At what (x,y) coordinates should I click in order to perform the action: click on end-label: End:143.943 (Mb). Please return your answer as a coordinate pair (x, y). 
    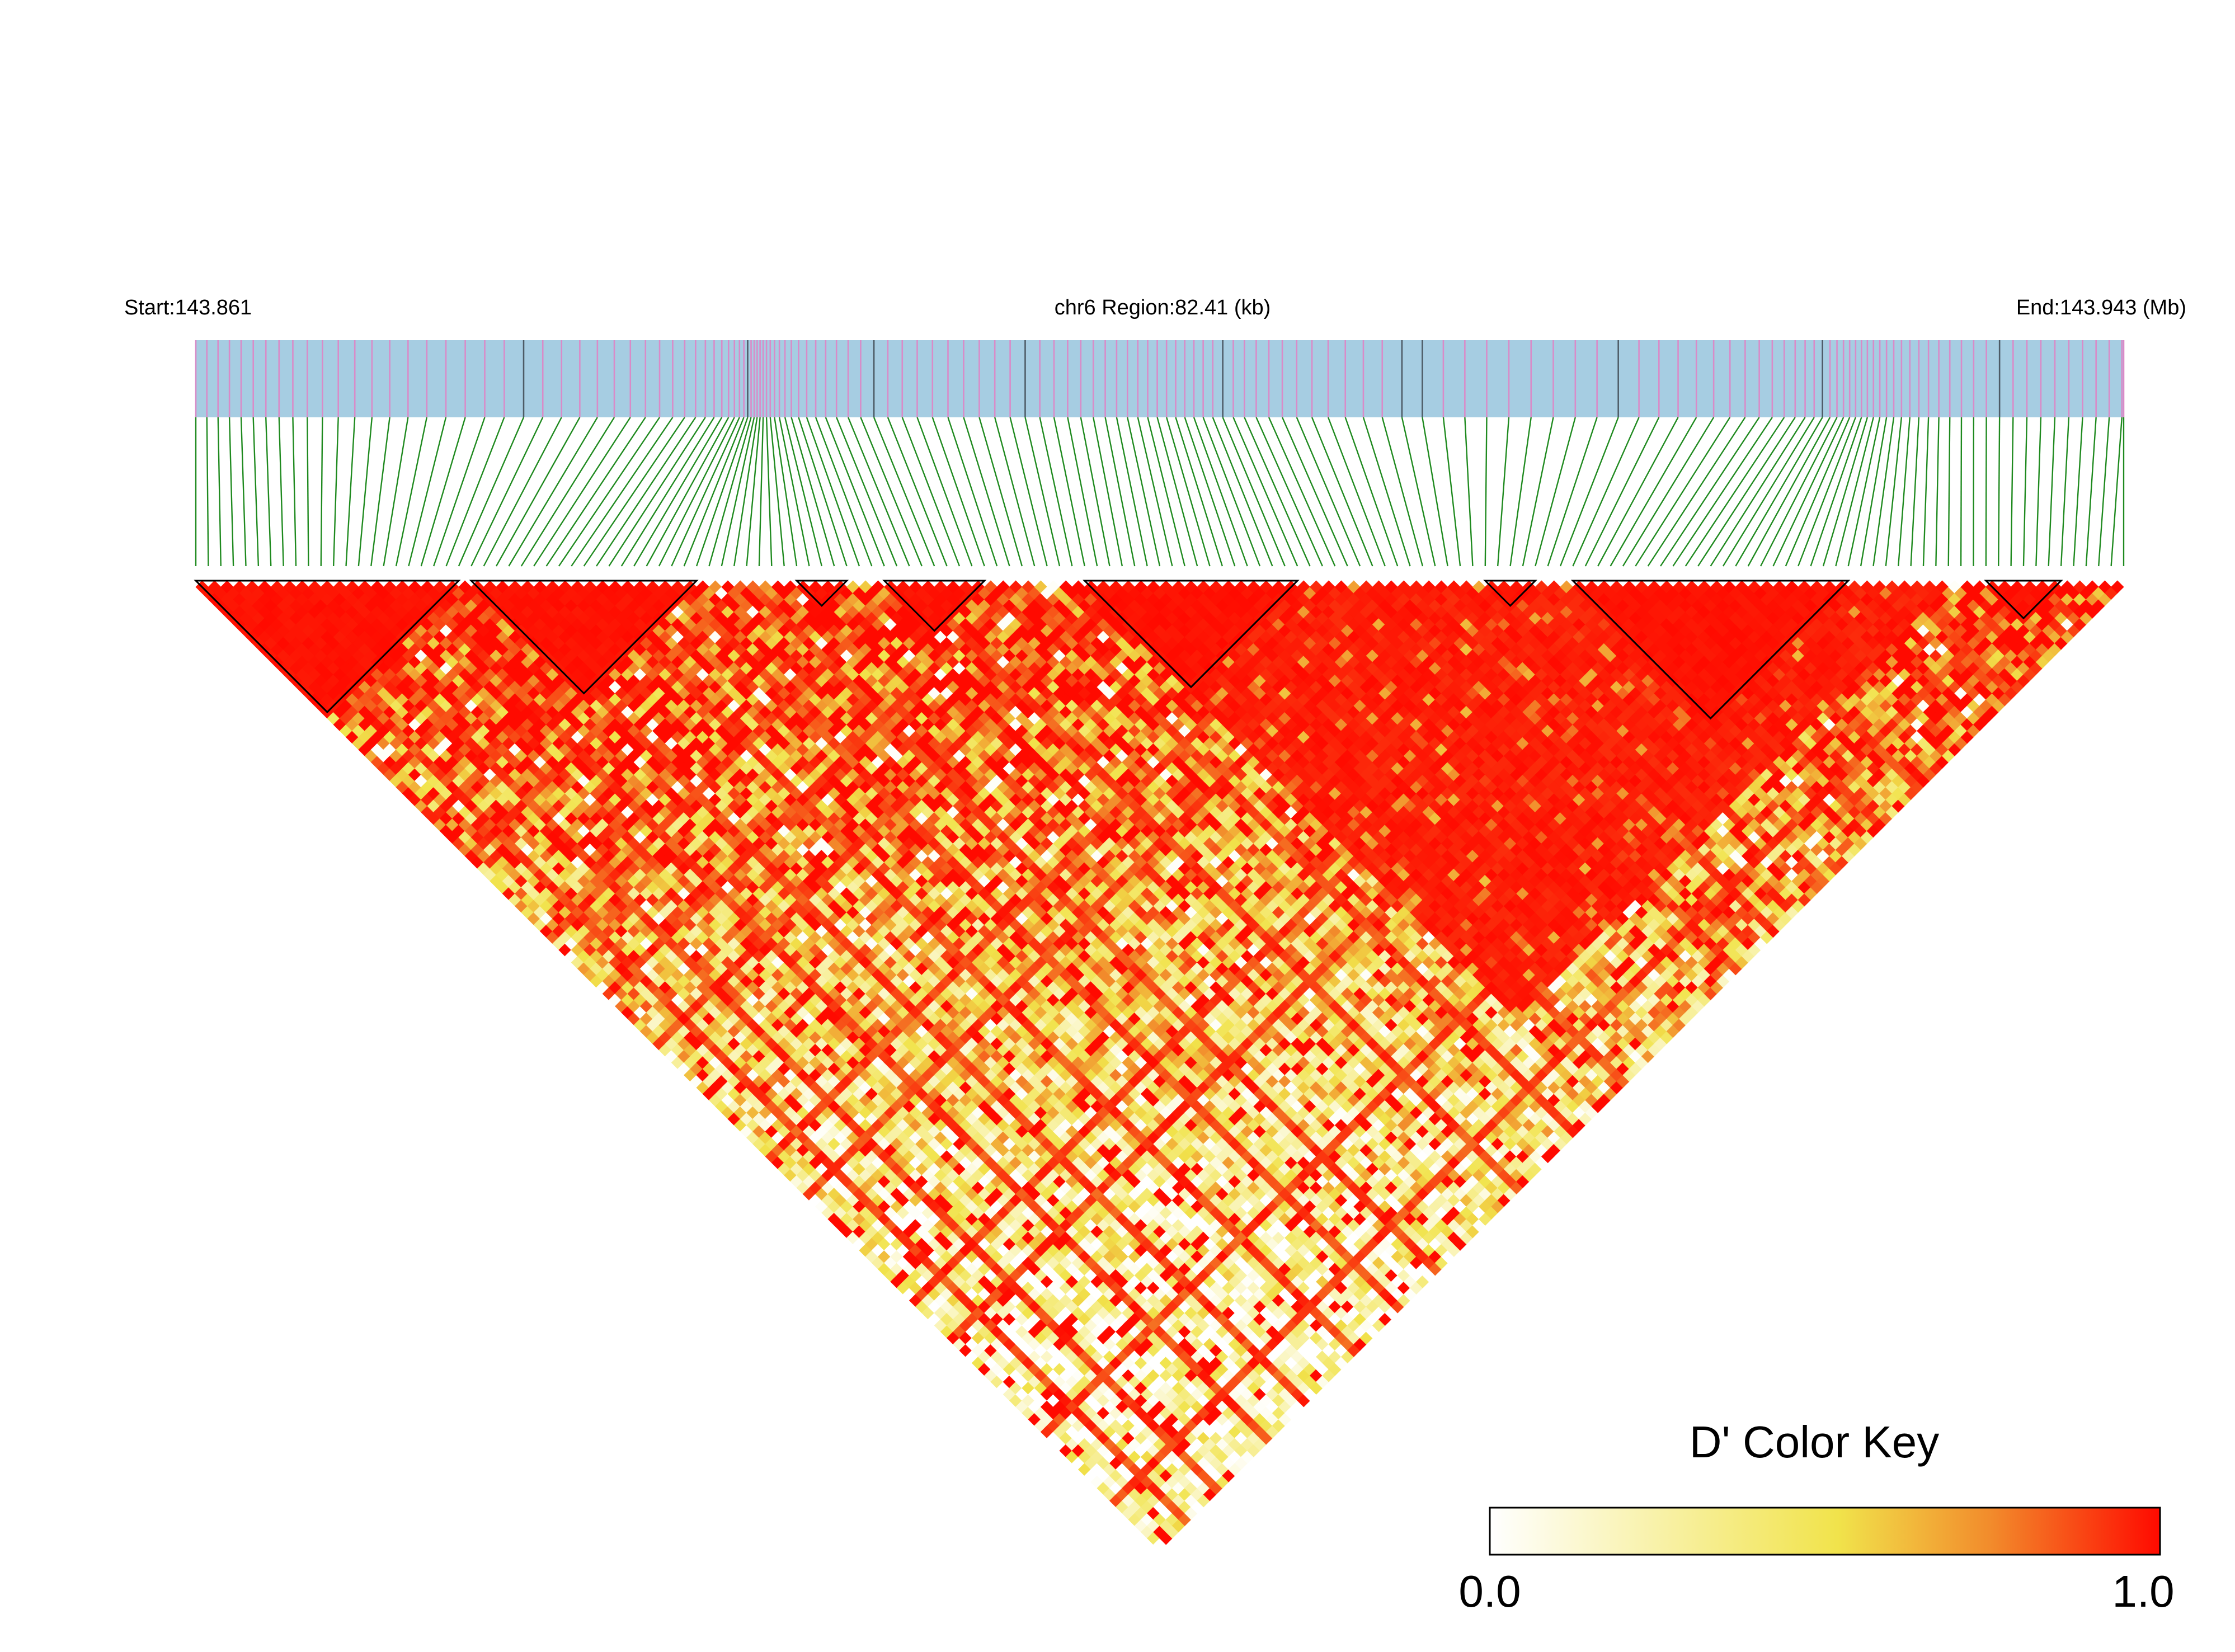
    Looking at the image, I should click on (2101, 308).